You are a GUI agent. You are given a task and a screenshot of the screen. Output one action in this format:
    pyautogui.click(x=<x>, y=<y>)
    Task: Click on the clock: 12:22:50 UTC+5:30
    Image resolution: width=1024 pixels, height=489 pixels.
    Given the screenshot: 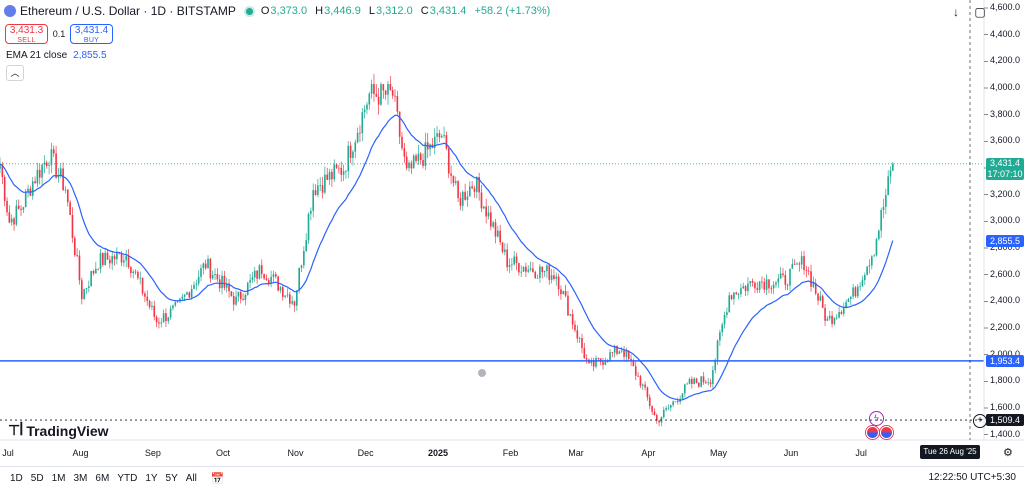 What is the action you would take?
    pyautogui.click(x=972, y=477)
    